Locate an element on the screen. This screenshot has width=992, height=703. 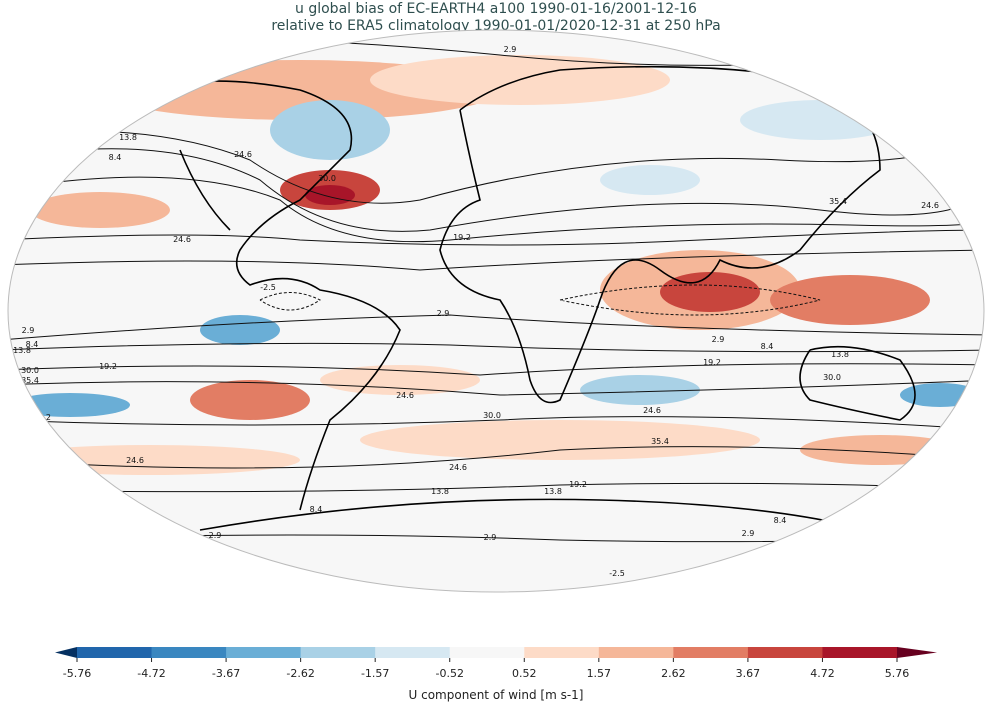
colorbar-tick-label: -3.67 is located at coordinates (226, 673).